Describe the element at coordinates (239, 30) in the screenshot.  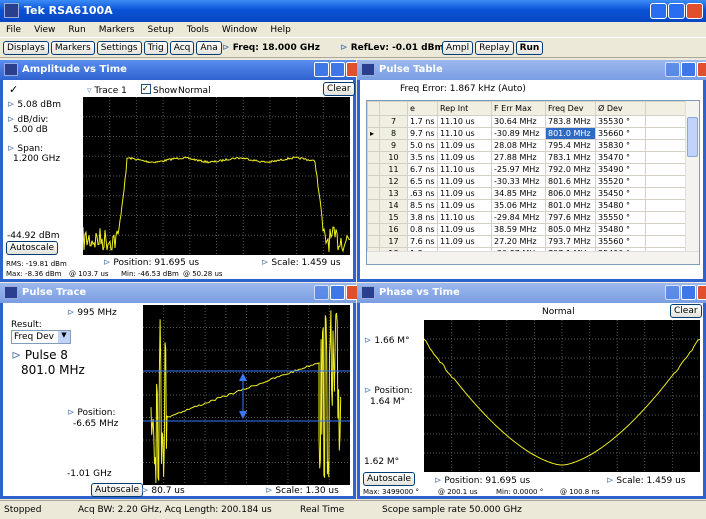
I see `menu-item: Window` at that location.